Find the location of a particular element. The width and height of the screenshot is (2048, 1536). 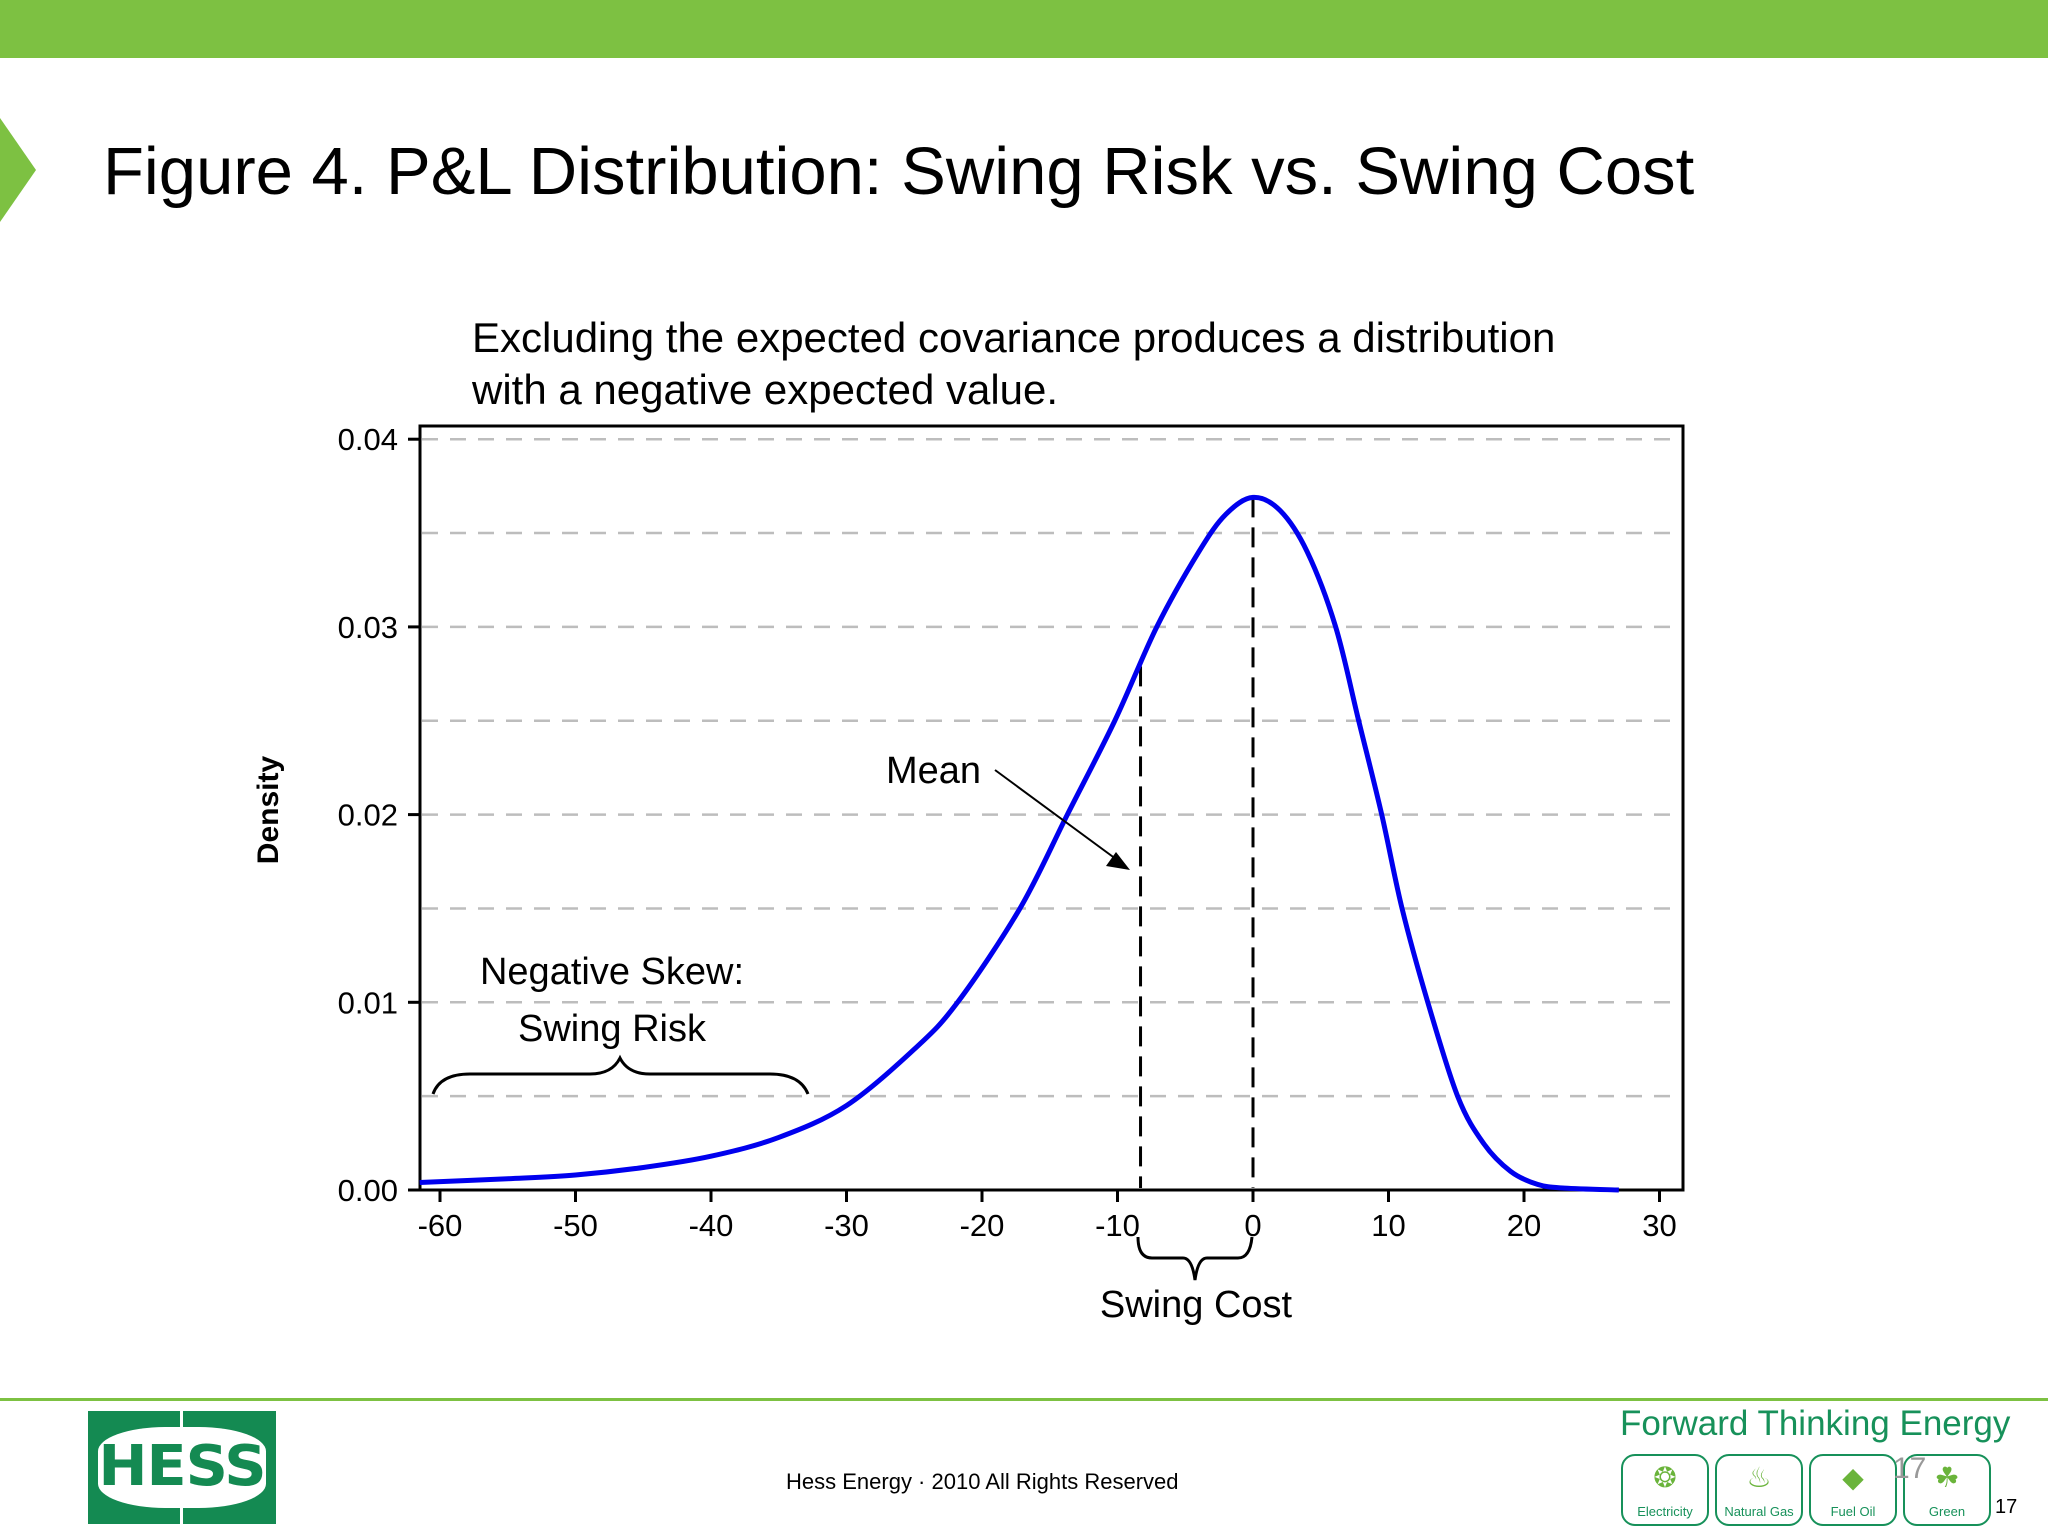

x-tick-label: -60 is located at coordinates (440, 1225).